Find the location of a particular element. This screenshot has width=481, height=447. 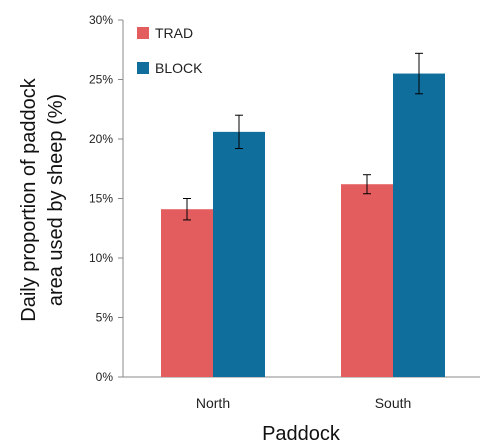

y-tick-label: 5% is located at coordinates (105, 318).